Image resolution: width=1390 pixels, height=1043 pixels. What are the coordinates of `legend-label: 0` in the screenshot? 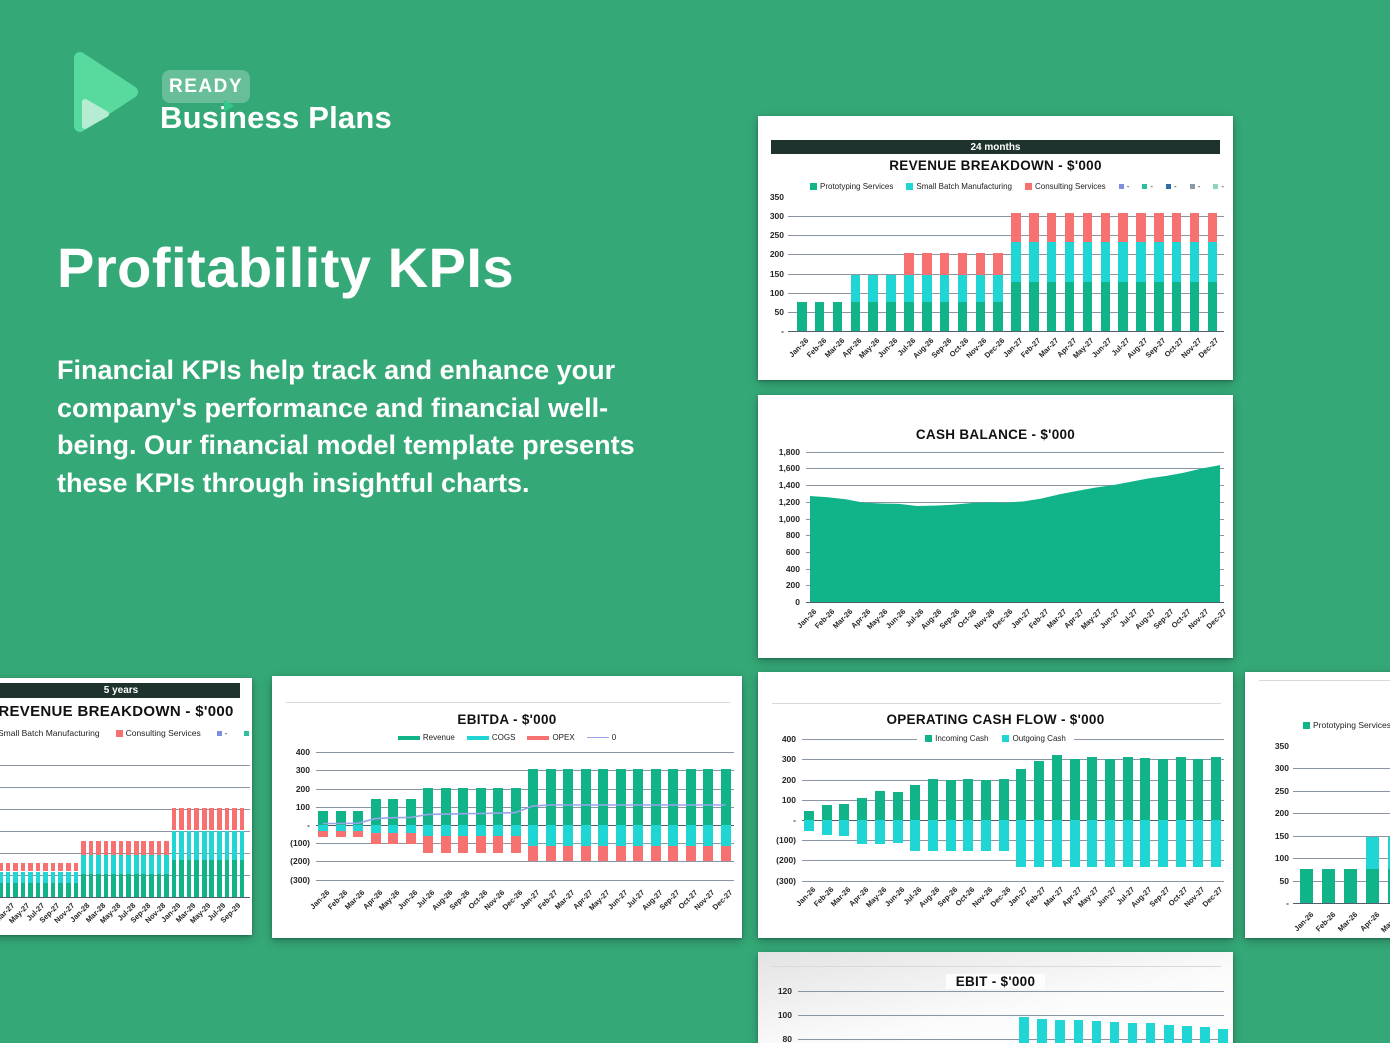 It's located at (614, 737).